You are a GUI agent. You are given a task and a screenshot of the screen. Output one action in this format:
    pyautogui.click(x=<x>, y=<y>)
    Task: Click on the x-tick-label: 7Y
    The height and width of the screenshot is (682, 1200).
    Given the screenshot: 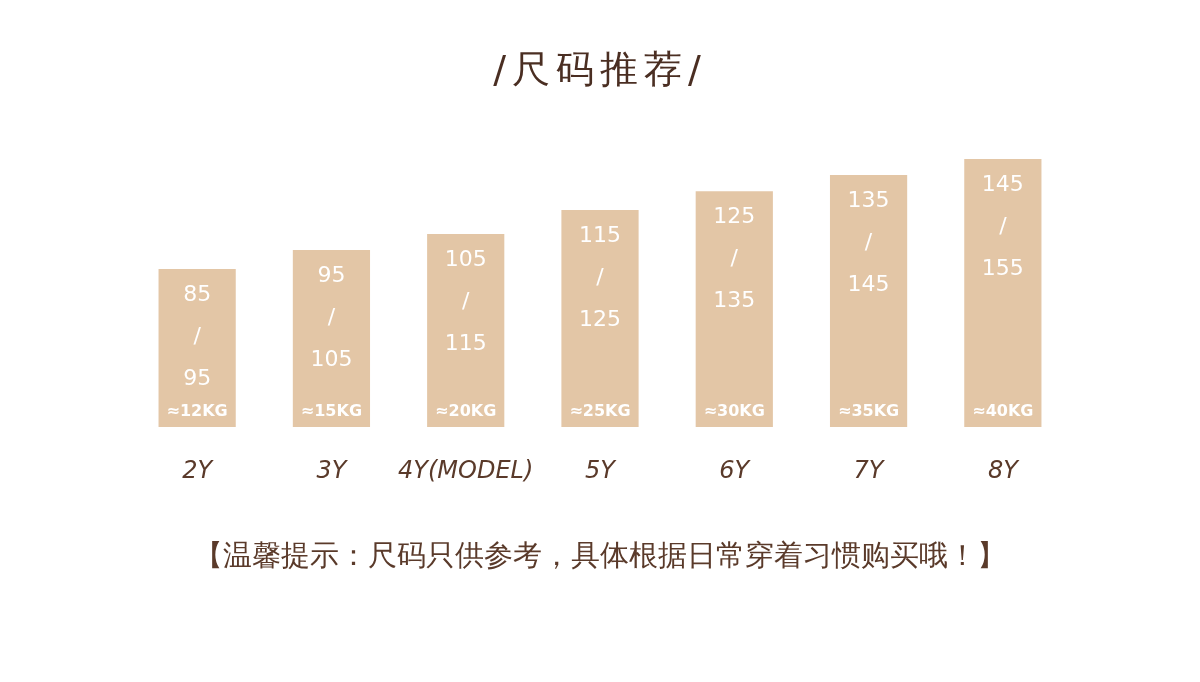 What is the action you would take?
    pyautogui.click(x=869, y=470)
    